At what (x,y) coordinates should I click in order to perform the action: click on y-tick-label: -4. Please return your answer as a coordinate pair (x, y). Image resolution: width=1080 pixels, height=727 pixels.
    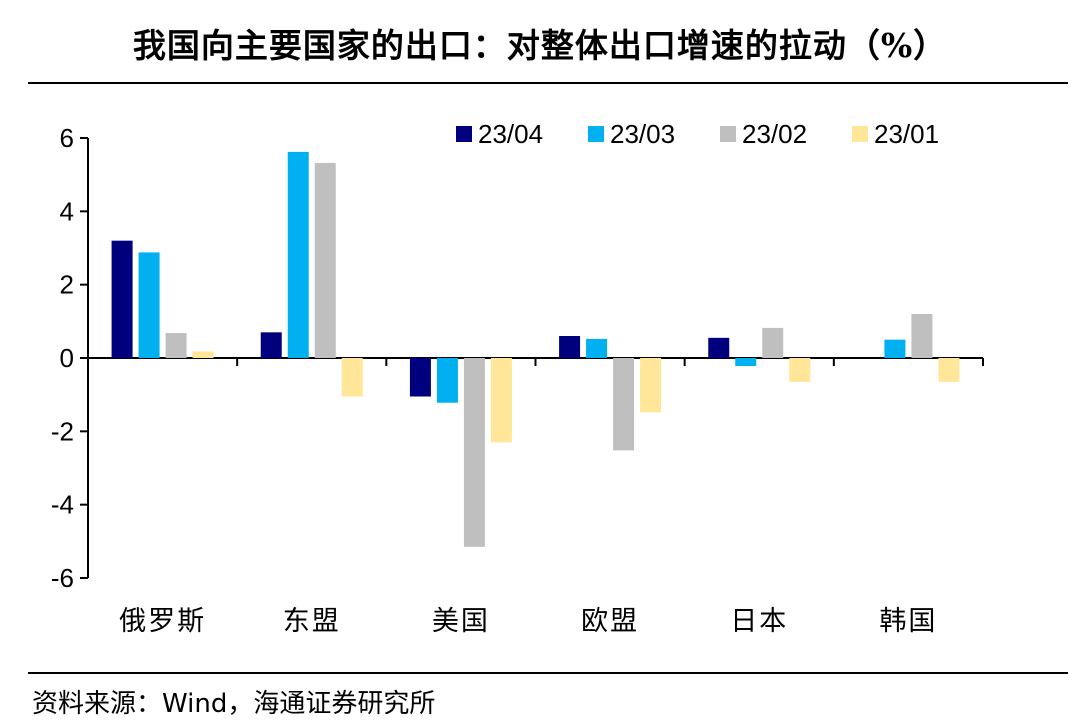
    Looking at the image, I should click on (62, 505).